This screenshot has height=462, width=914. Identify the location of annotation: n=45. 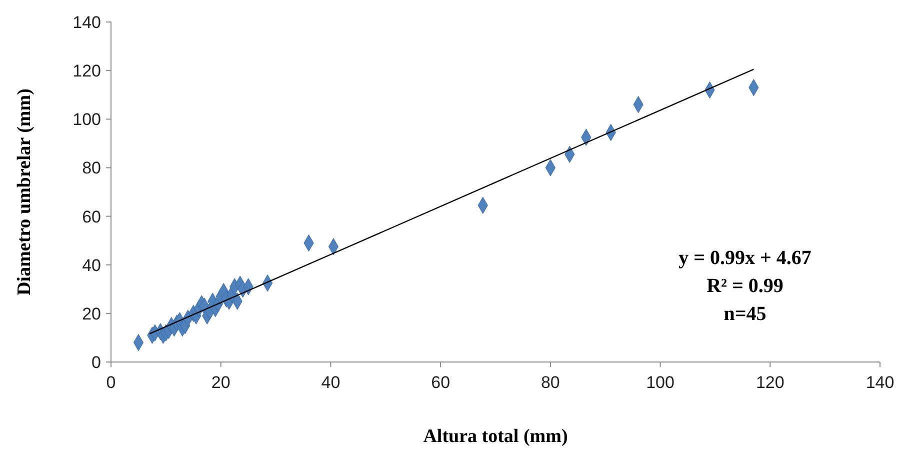
(745, 314).